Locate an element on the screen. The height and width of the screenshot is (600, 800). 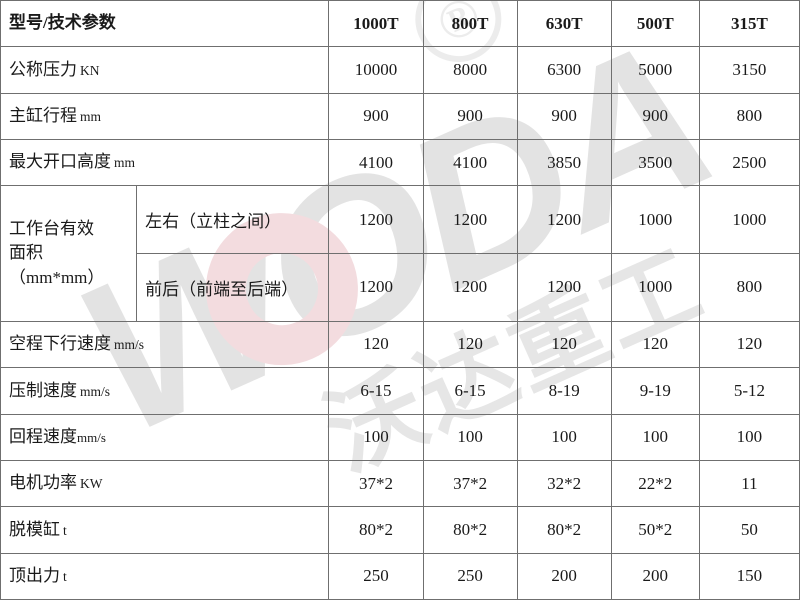
cell-value: 5-12 is located at coordinates (749, 391).